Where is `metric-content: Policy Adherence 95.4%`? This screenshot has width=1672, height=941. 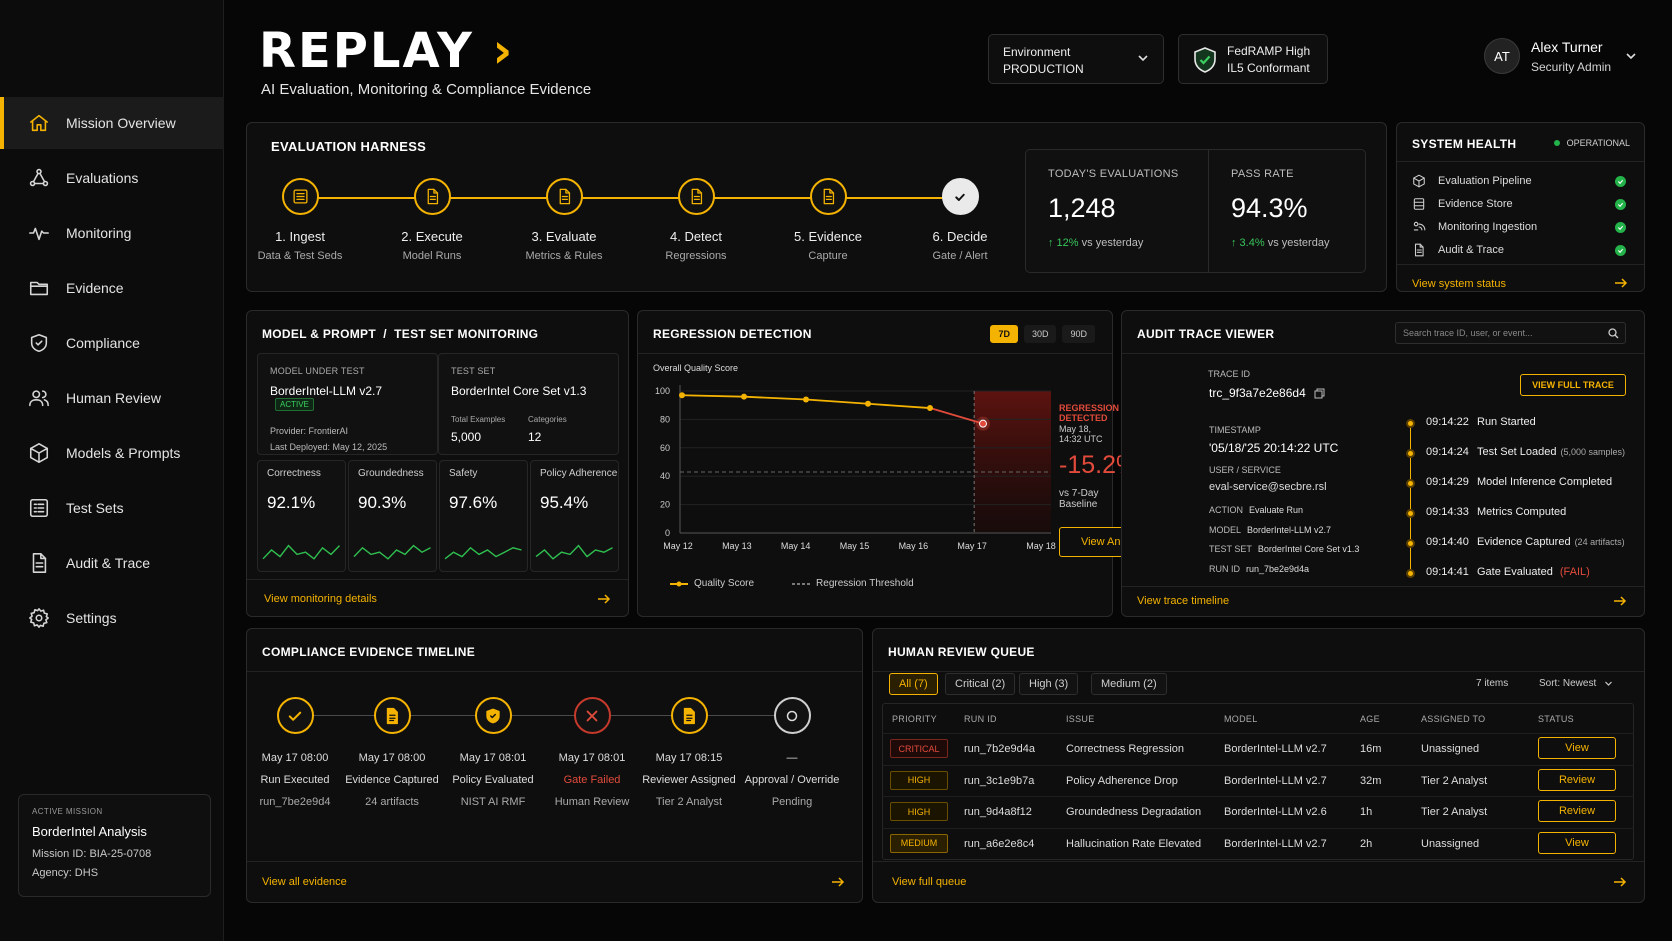
metric-content: Policy Adherence 95.4% is located at coordinates (578, 490).